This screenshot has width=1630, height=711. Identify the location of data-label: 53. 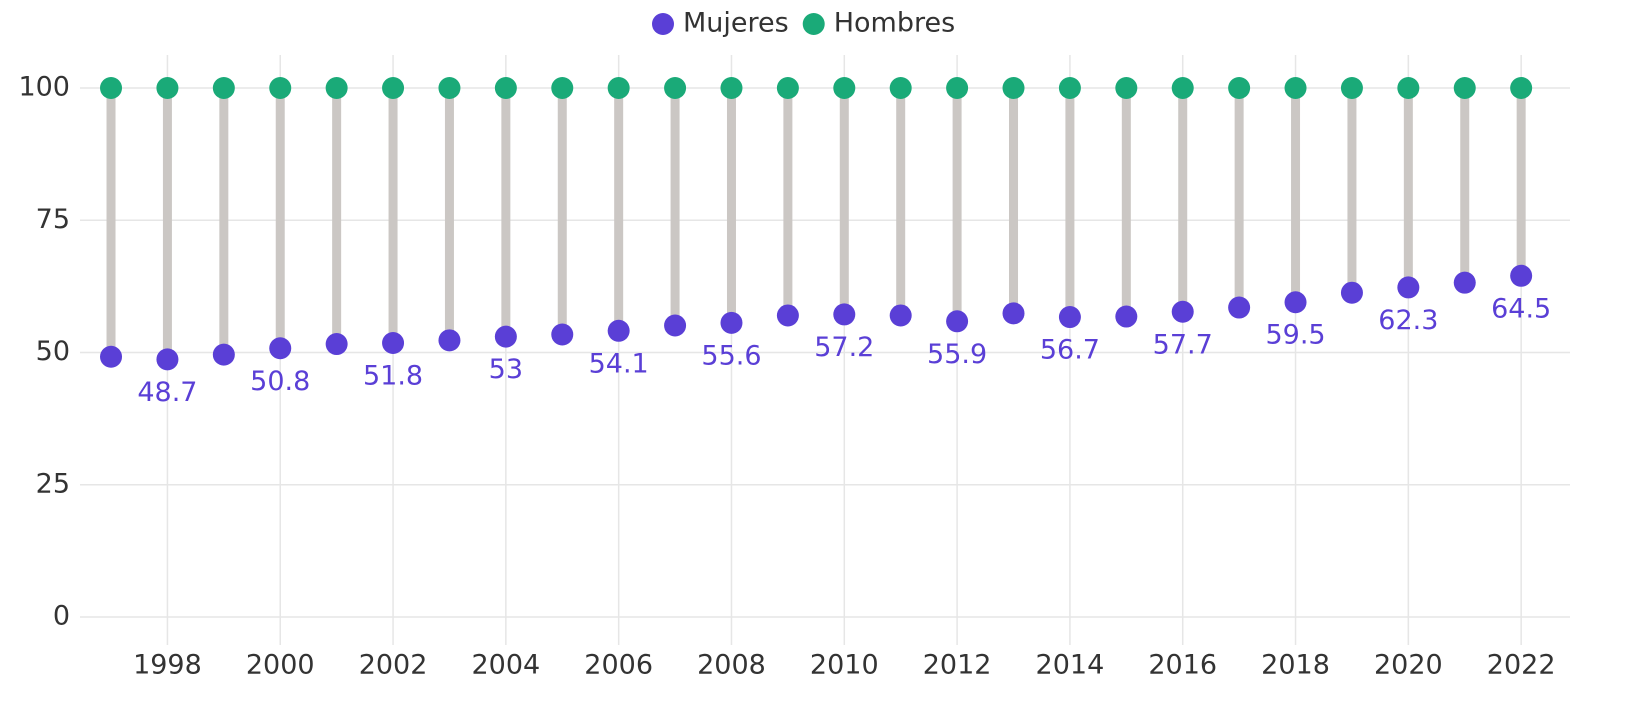
(506, 369).